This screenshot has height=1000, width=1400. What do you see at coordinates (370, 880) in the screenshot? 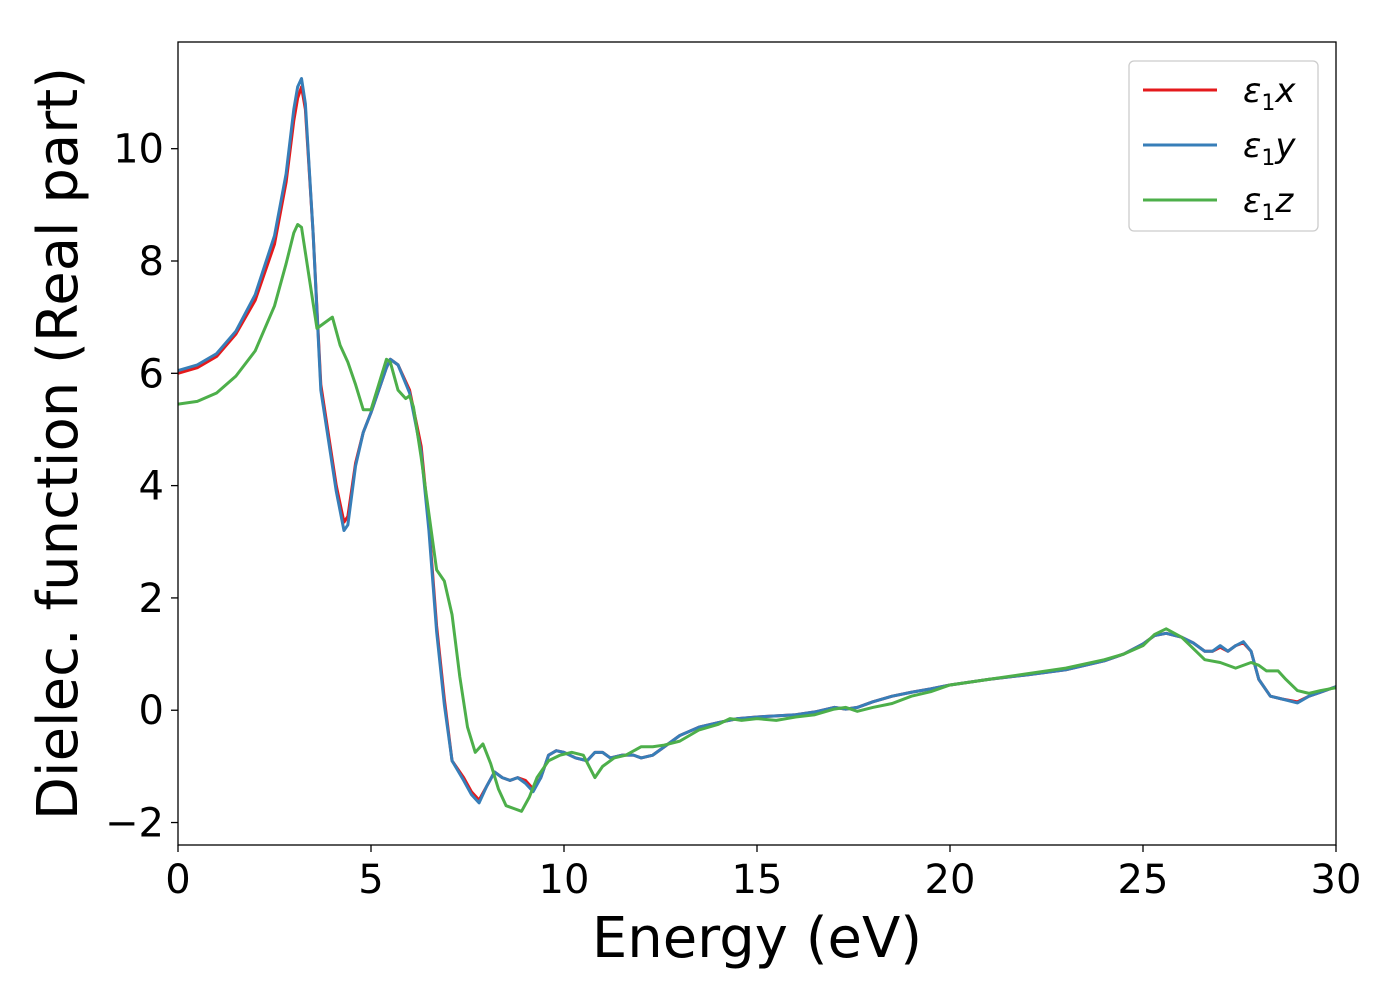
I see `x-tick-label: 5` at bounding box center [370, 880].